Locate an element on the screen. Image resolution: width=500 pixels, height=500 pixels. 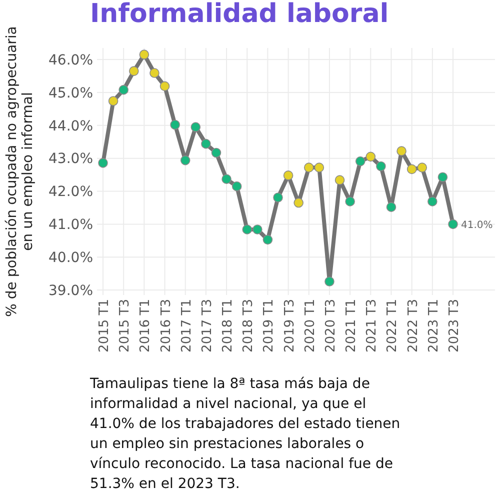
x-tick-label: 2021 T3 is located at coordinates (372, 325).